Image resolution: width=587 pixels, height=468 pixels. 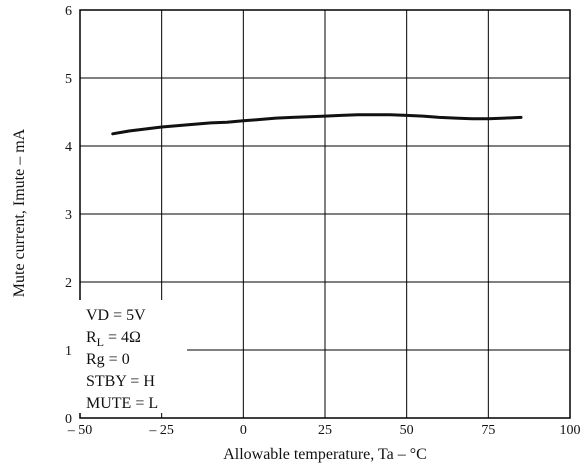 I want to click on y-tick-label: 4, so click(x=68, y=147).